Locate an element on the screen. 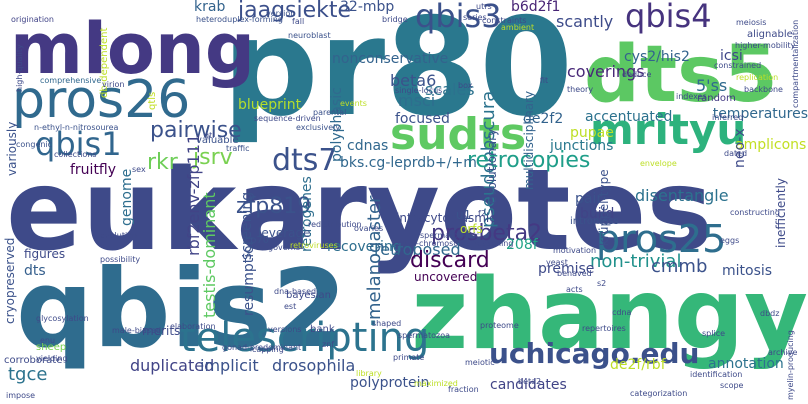 The image size is (808, 404). word: disentangle is located at coordinates (682, 195).